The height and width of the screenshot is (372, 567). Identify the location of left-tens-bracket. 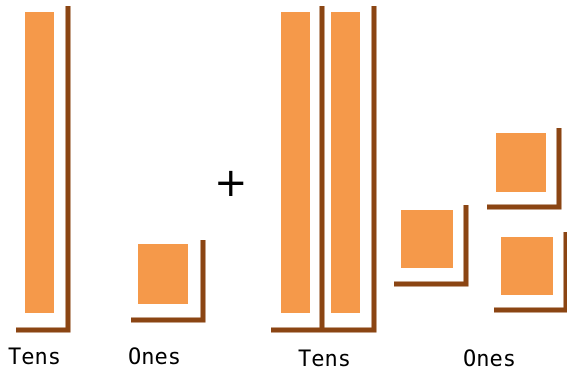
(43, 169).